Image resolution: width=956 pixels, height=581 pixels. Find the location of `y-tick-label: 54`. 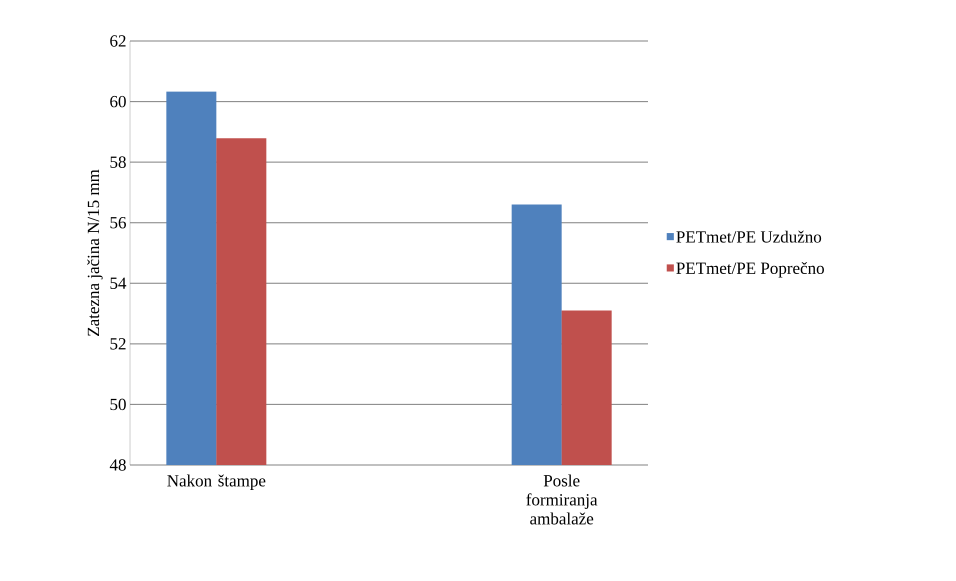

y-tick-label: 54 is located at coordinates (118, 283).